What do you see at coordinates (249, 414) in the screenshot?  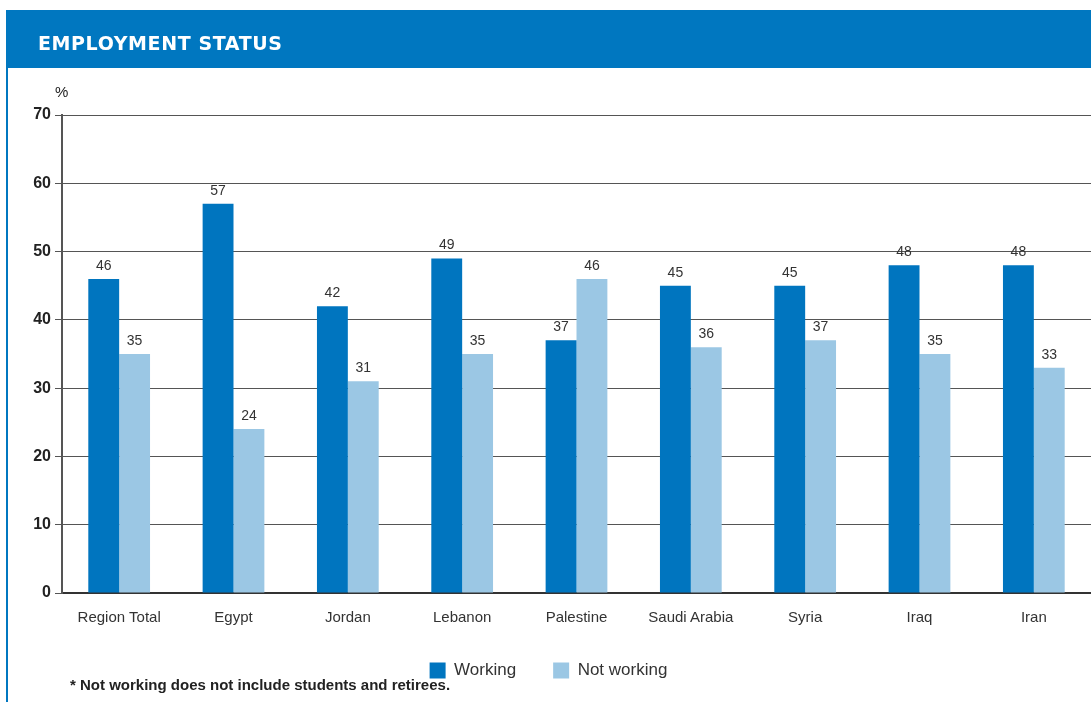 I see `data-label: 24` at bounding box center [249, 414].